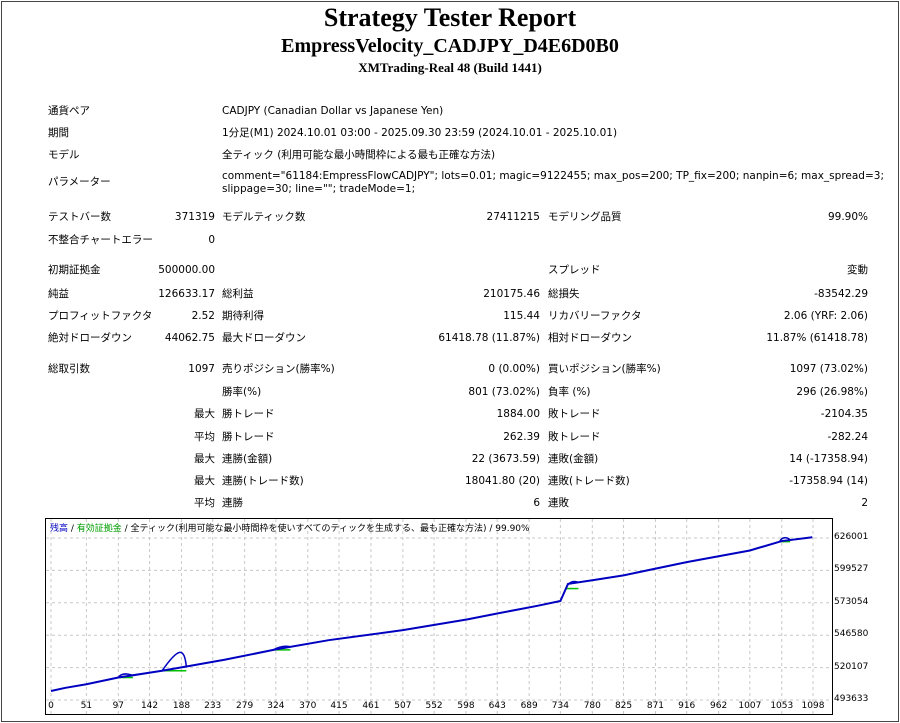  Describe the element at coordinates (505, 459) in the screenshot. I see `stat-value: 22 (3673.59)` at that location.